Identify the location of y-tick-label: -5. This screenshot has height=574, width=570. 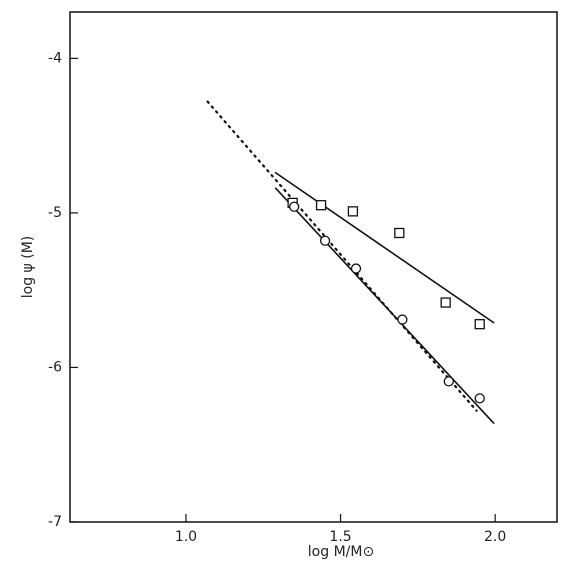
(55, 213).